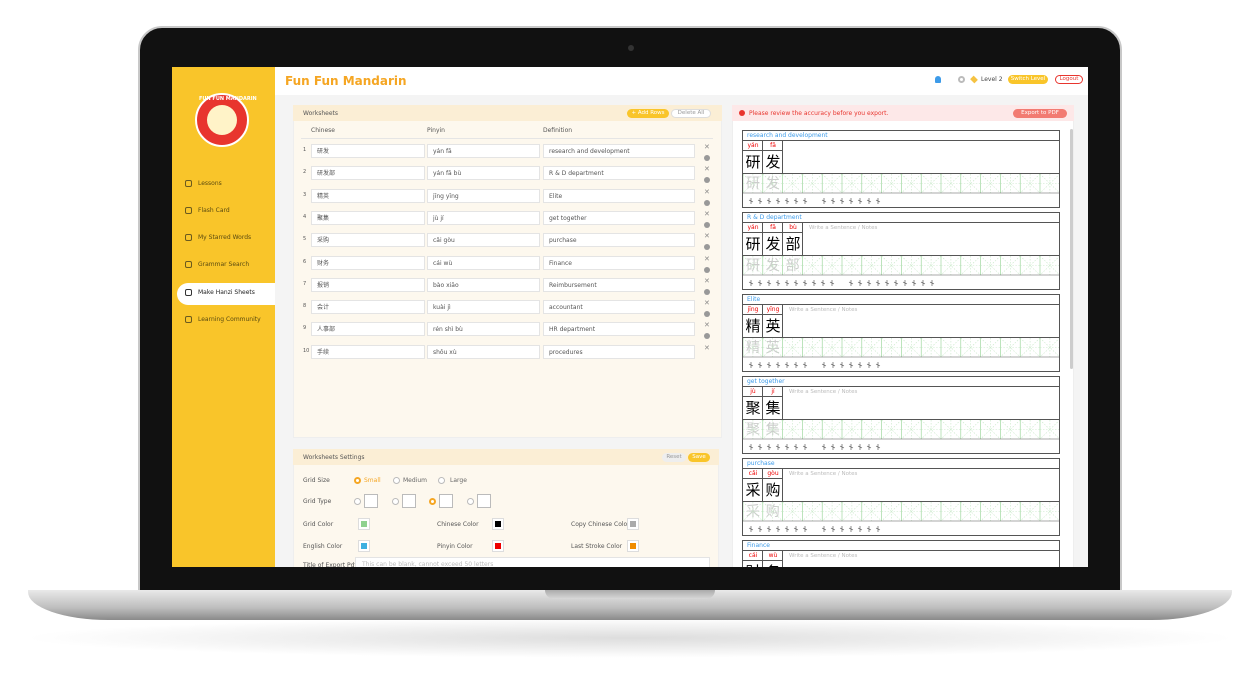 This screenshot has width=1260, height=680. Describe the element at coordinates (368, 307) in the screenshot. I see `chinese-input: 会计` at that location.